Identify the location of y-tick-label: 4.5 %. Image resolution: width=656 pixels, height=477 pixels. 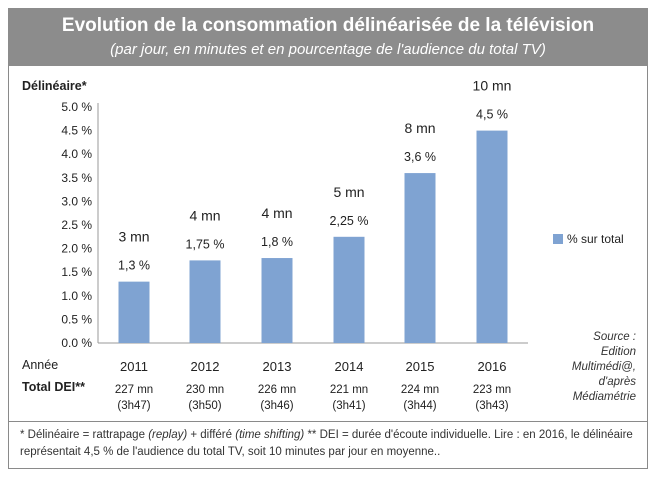
(76, 131).